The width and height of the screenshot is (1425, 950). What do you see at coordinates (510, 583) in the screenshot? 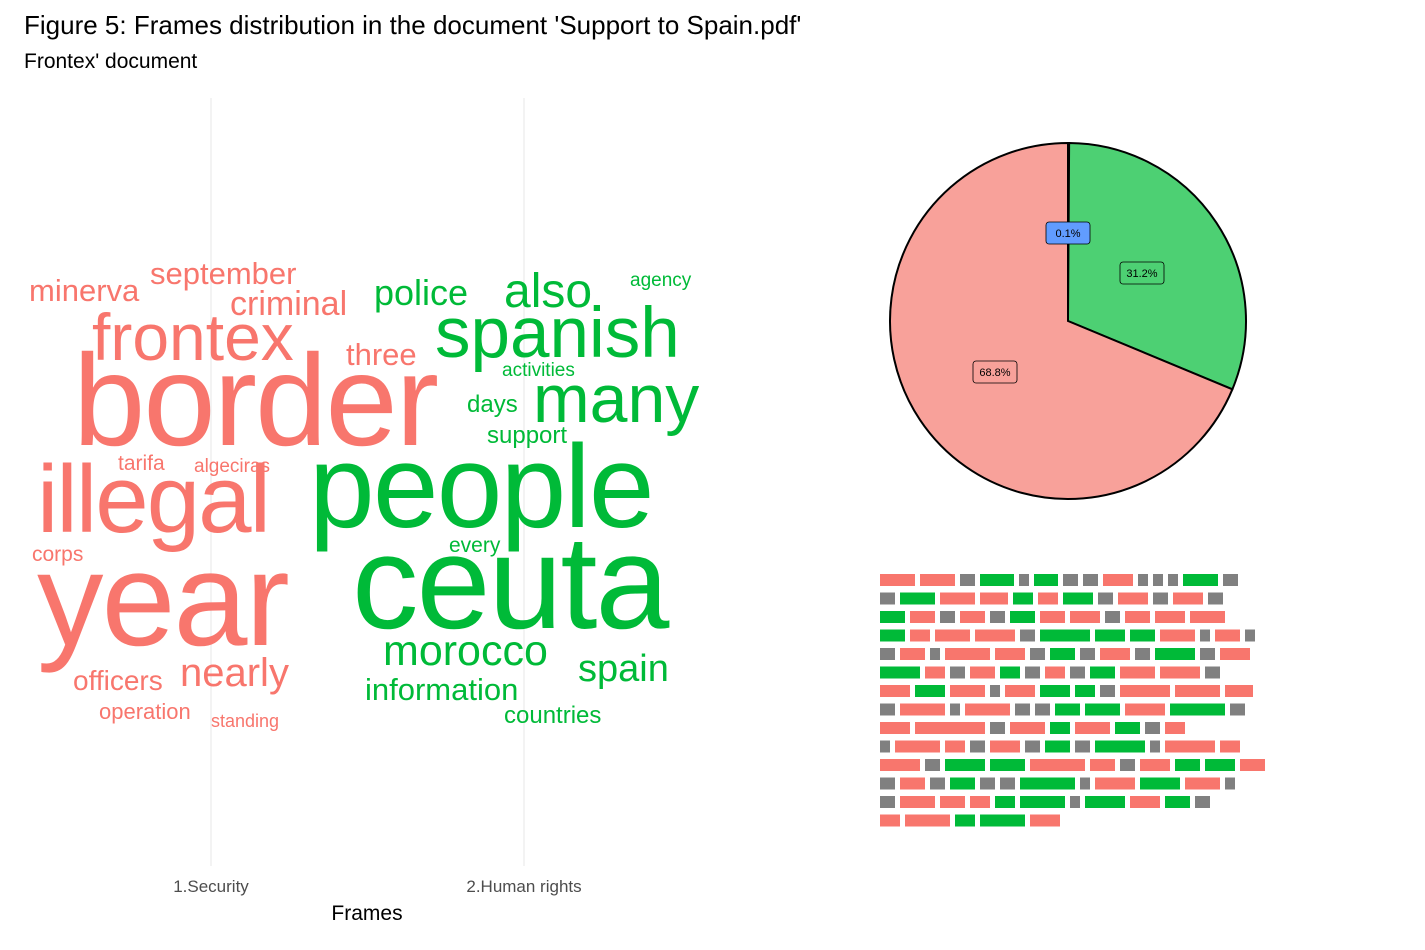
I see `cloud-word-ceuta: ceuta` at bounding box center [510, 583].